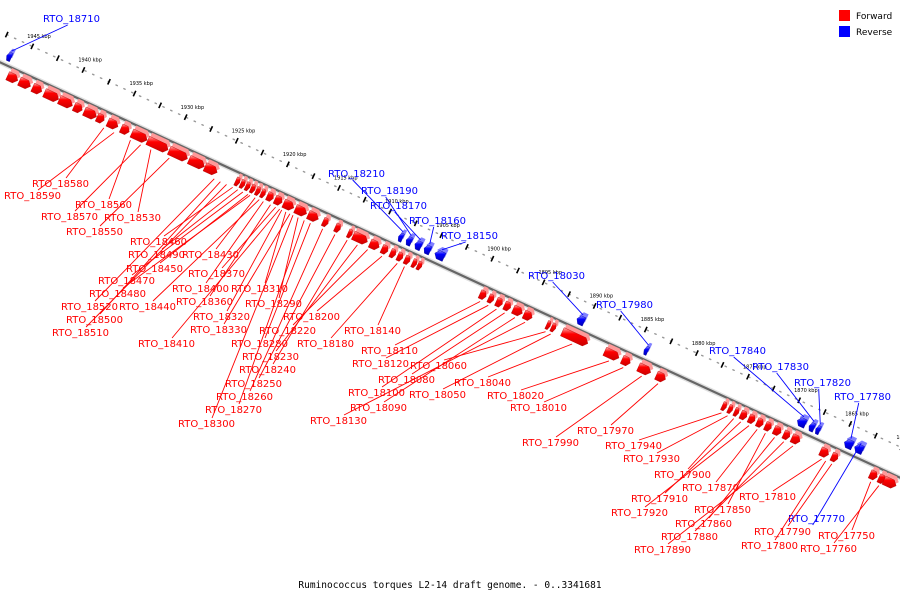 The height and width of the screenshot is (600, 900). I want to click on gene-label: RTO_18400, so click(200, 289).